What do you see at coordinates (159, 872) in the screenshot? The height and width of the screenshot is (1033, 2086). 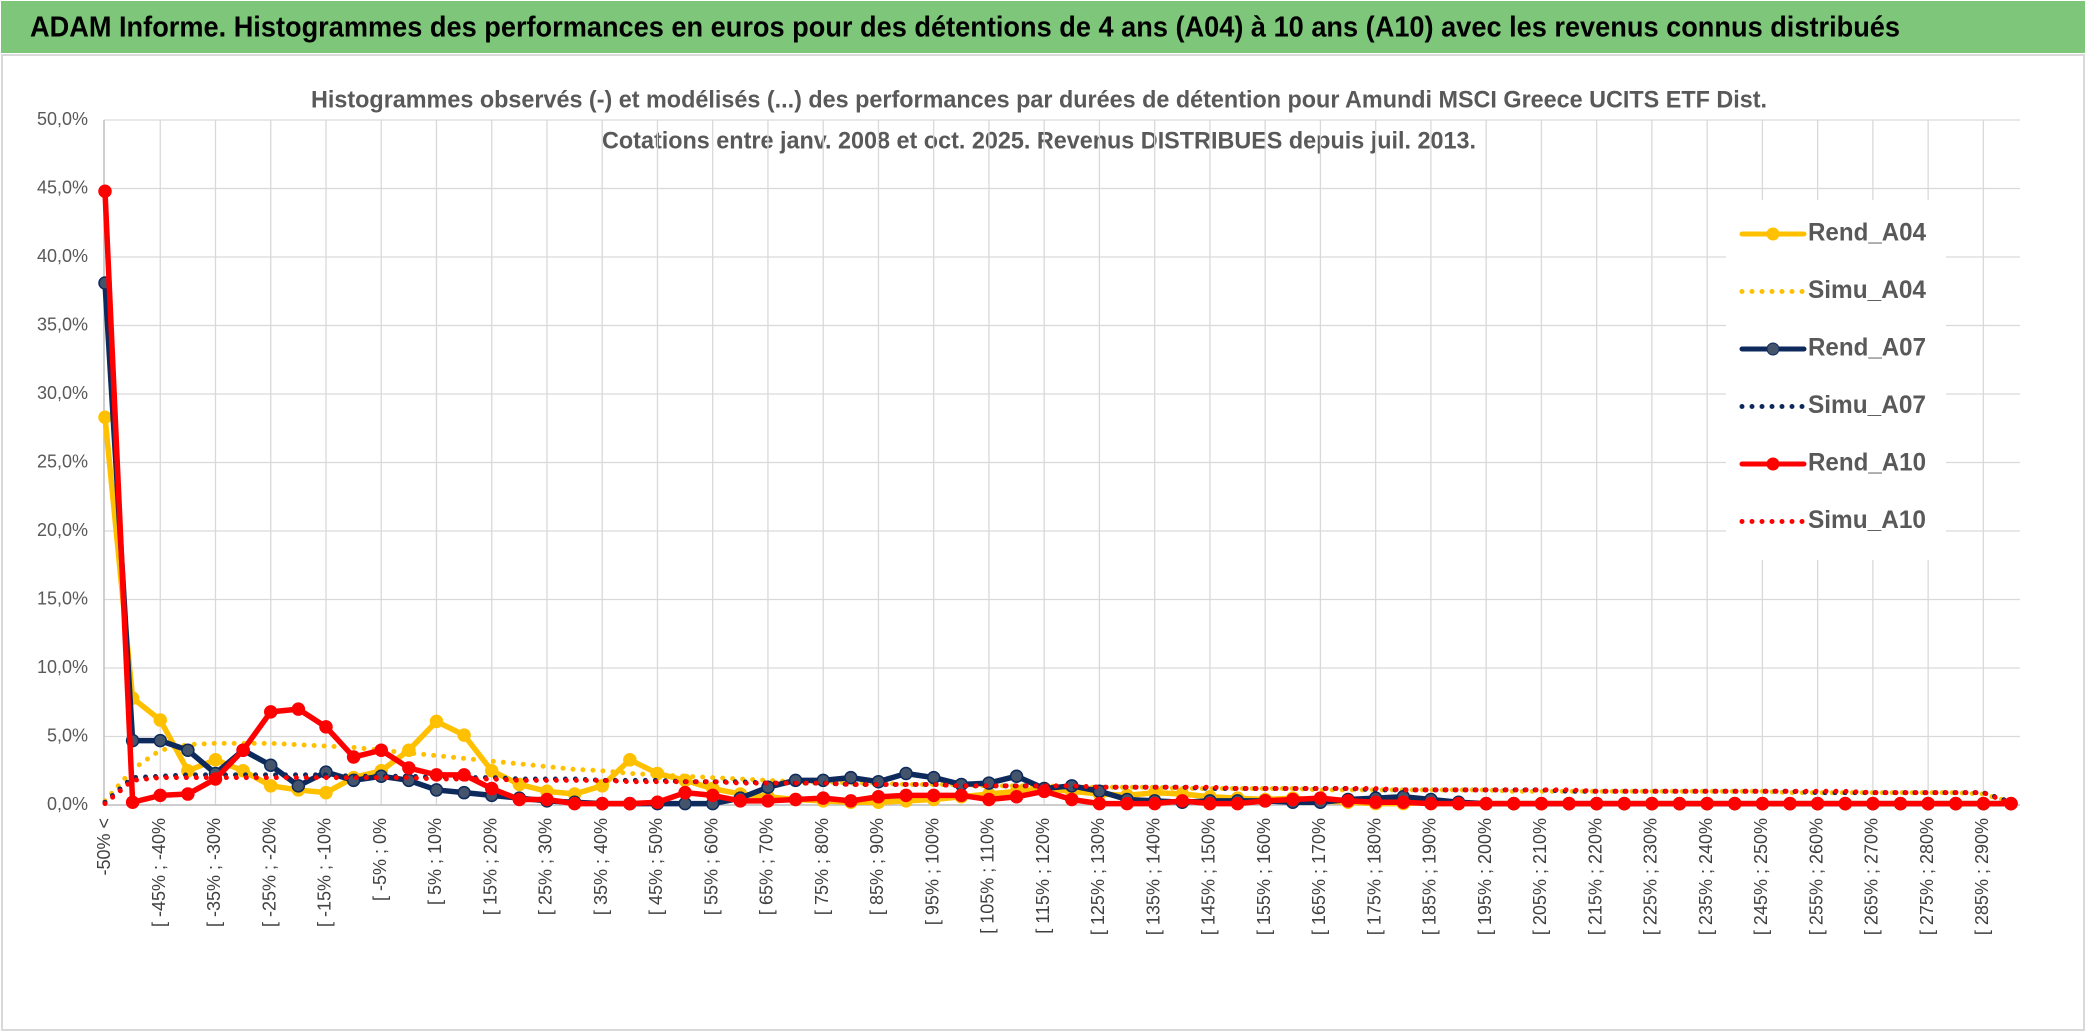 I see `x-tick-label: [ -45% ; -40%` at bounding box center [159, 872].